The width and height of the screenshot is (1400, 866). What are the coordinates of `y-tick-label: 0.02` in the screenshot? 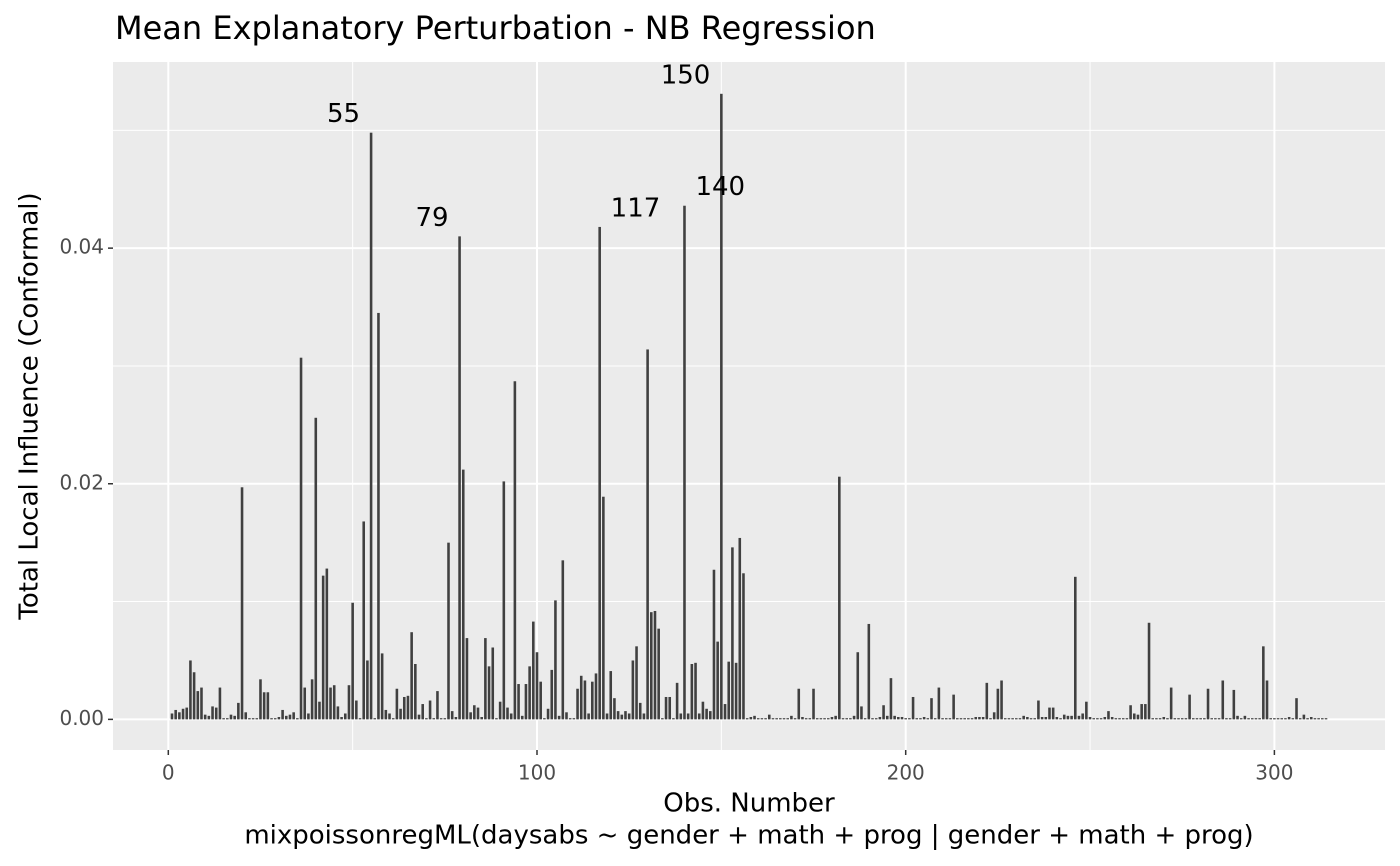 It's located at (81, 482).